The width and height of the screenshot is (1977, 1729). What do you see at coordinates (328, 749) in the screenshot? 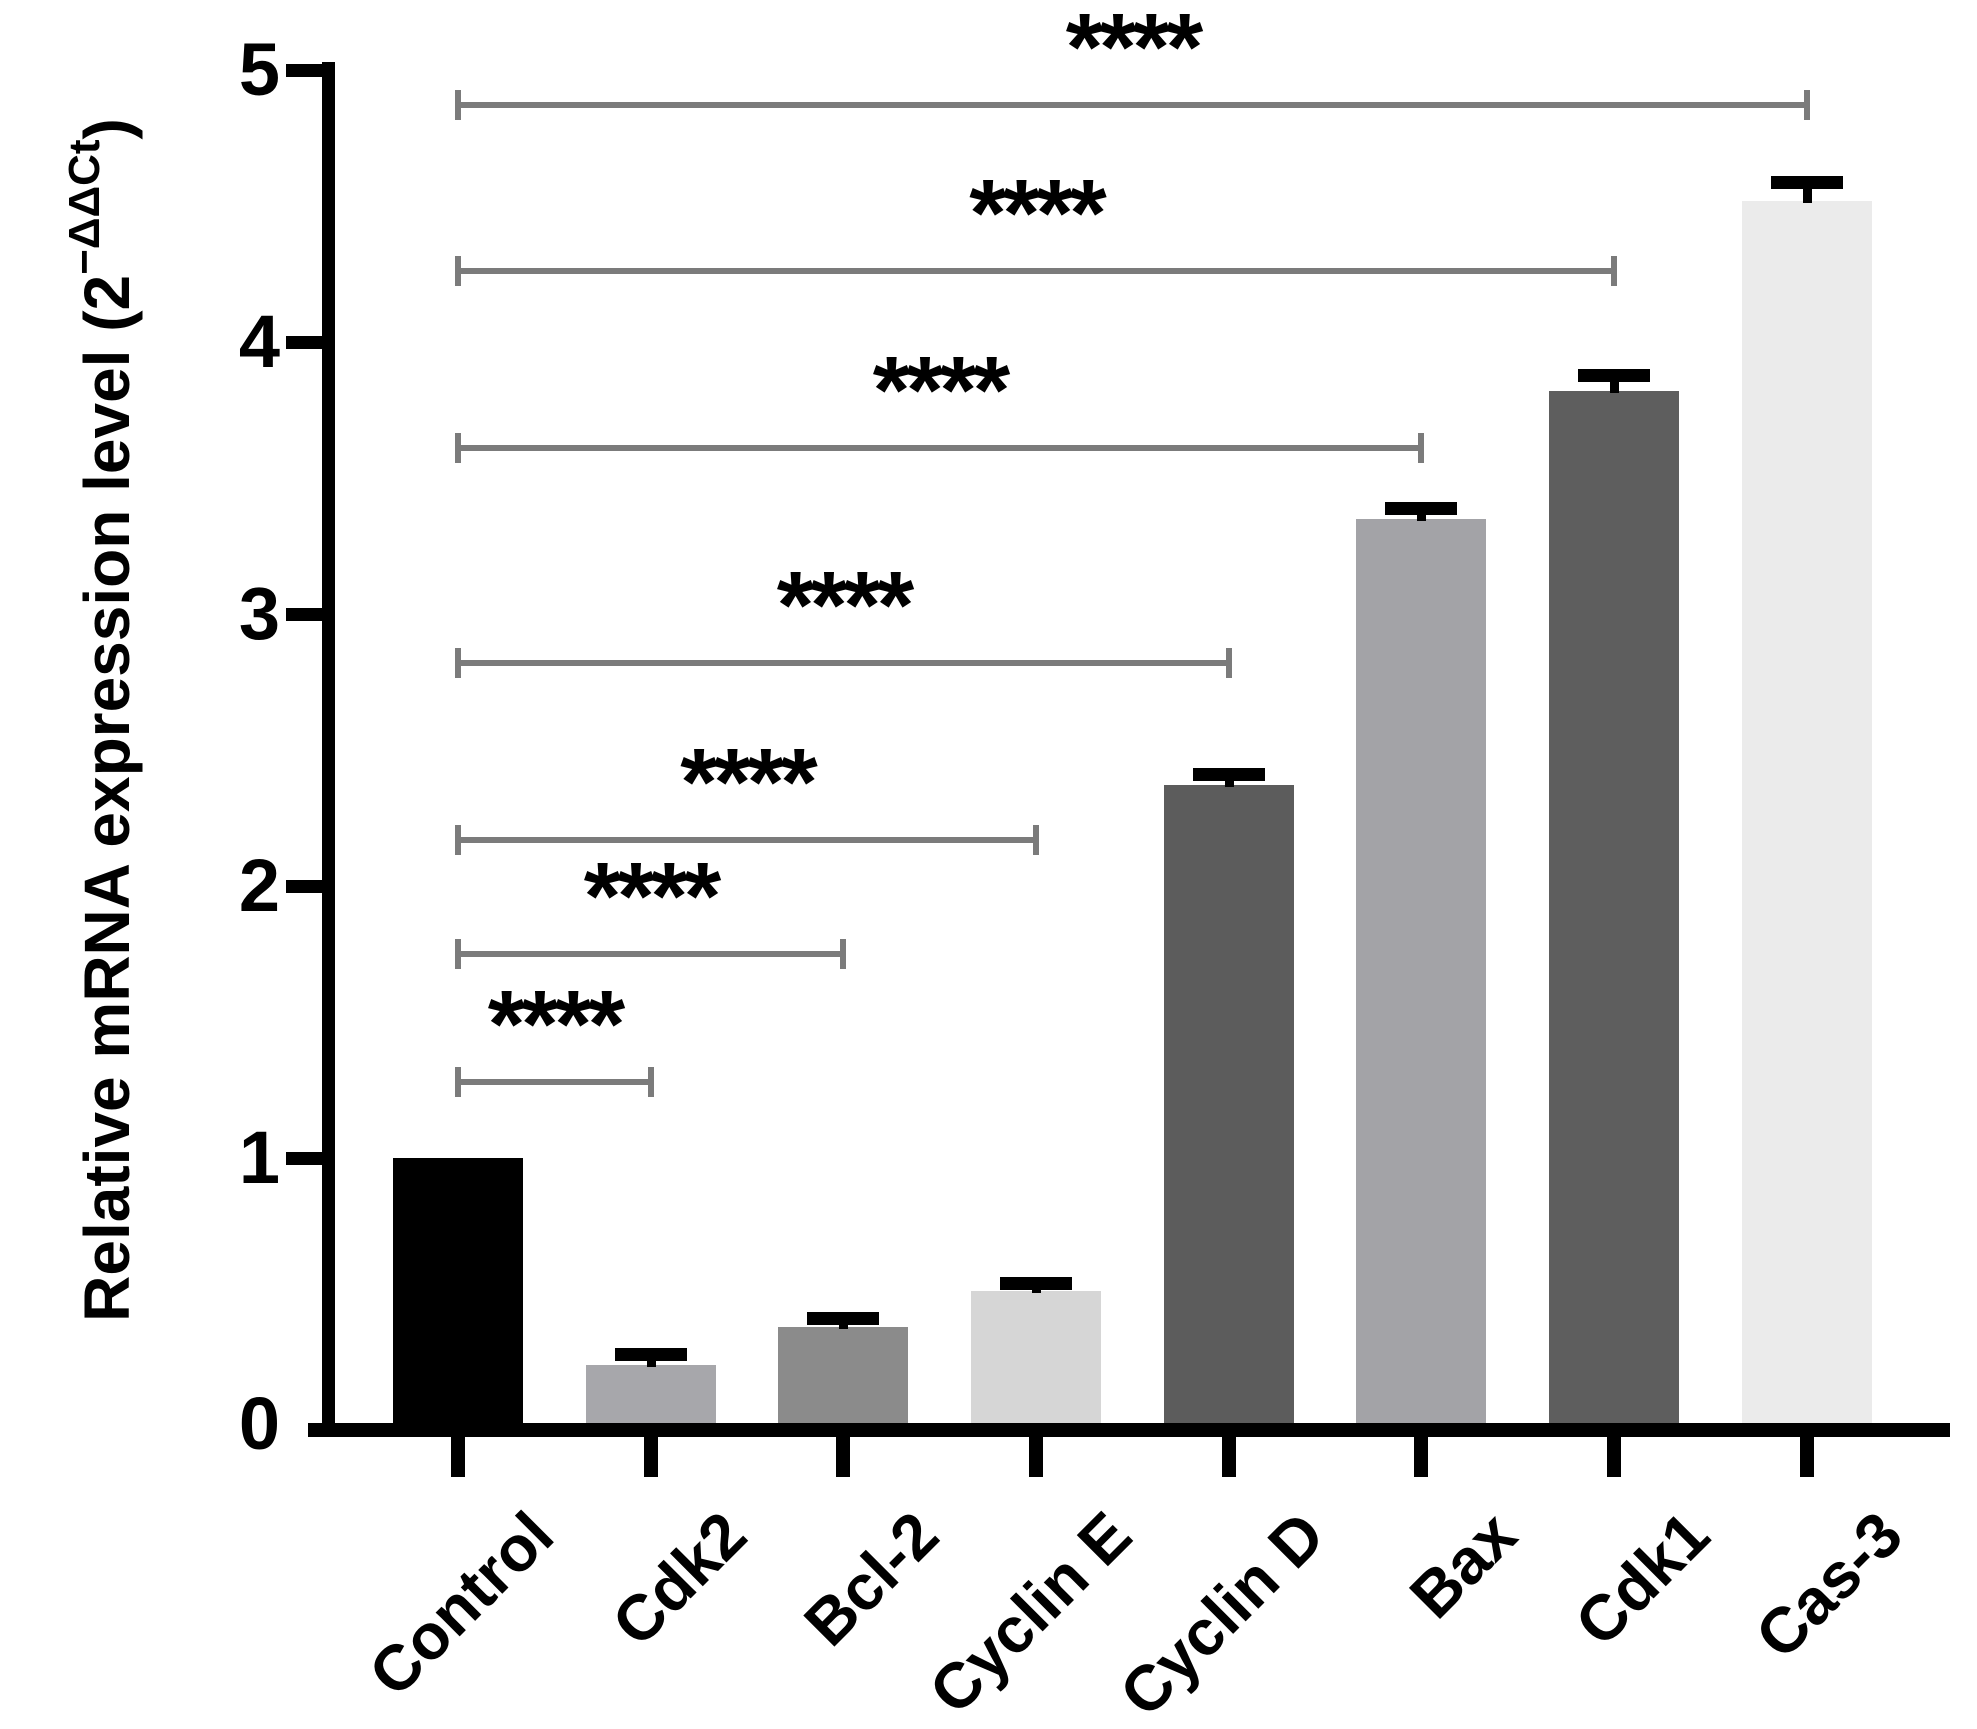
I see `y-axis-line` at bounding box center [328, 749].